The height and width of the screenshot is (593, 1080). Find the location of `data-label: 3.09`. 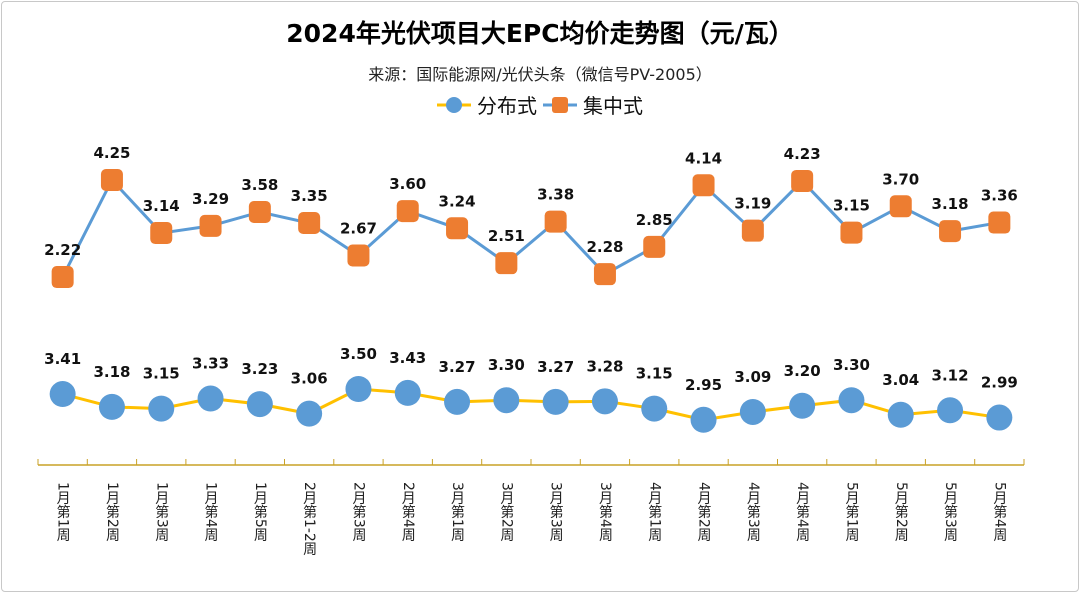

data-label: 3.09 is located at coordinates (752, 377).